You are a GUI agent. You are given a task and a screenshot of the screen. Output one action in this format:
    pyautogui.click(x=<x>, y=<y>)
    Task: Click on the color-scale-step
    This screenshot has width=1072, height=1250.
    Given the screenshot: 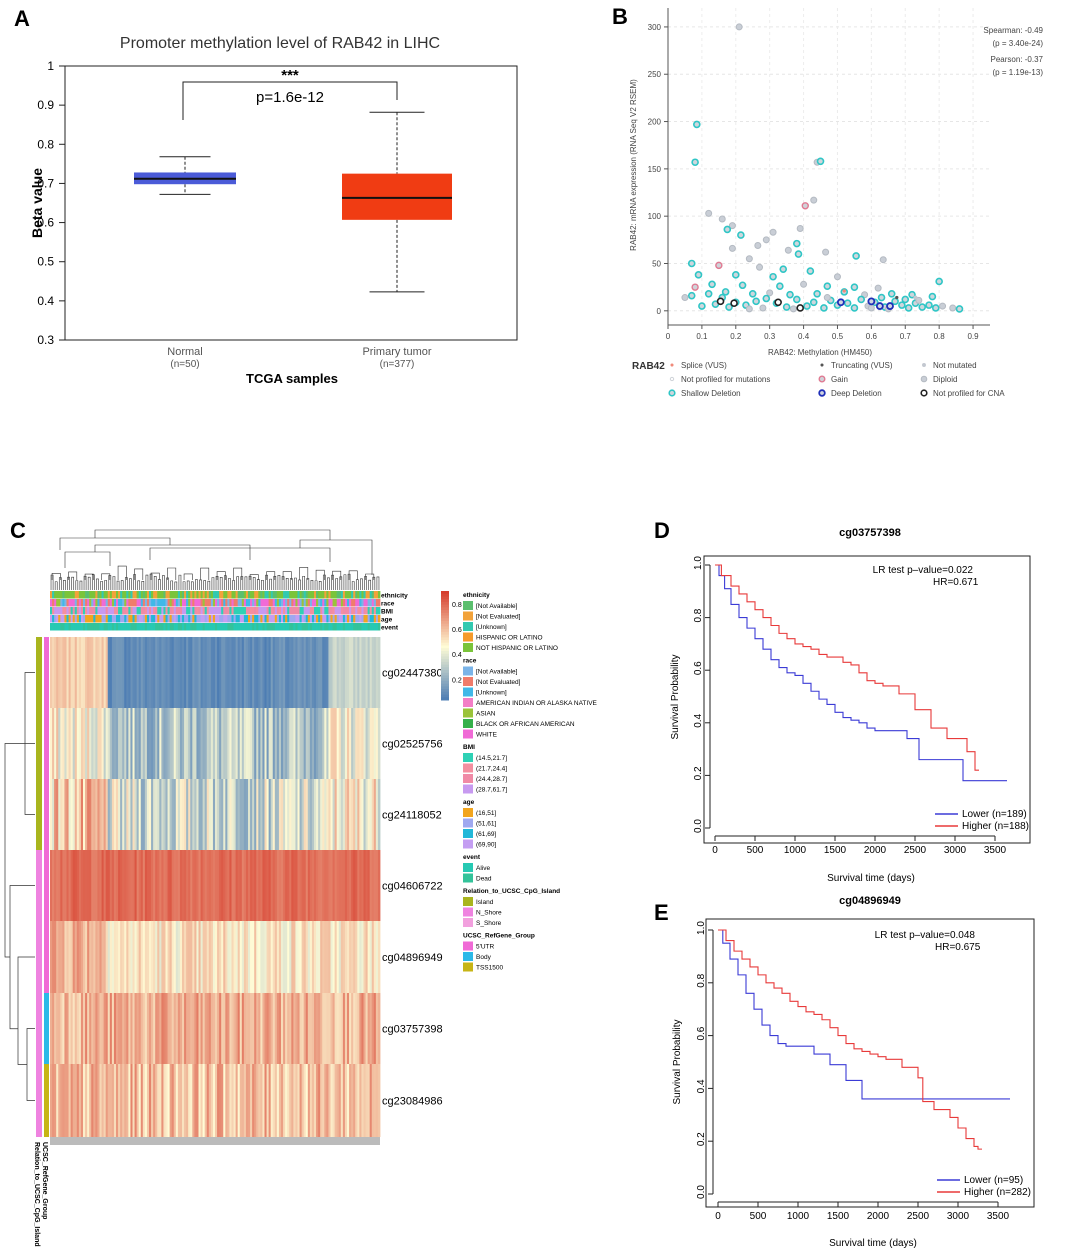 What is the action you would take?
    pyautogui.click(x=445, y=628)
    